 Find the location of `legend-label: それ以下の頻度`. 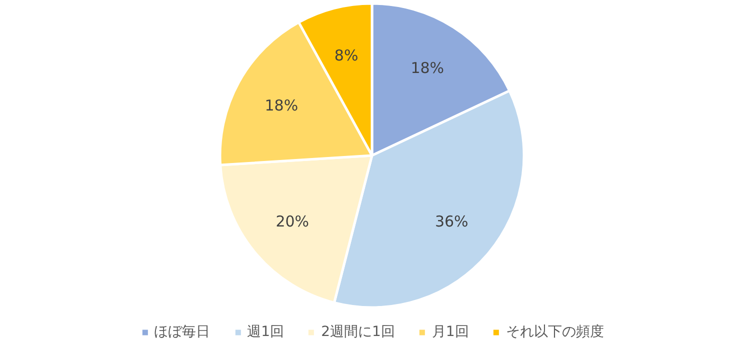

legend-label: それ以下の頻度 is located at coordinates (555, 332).